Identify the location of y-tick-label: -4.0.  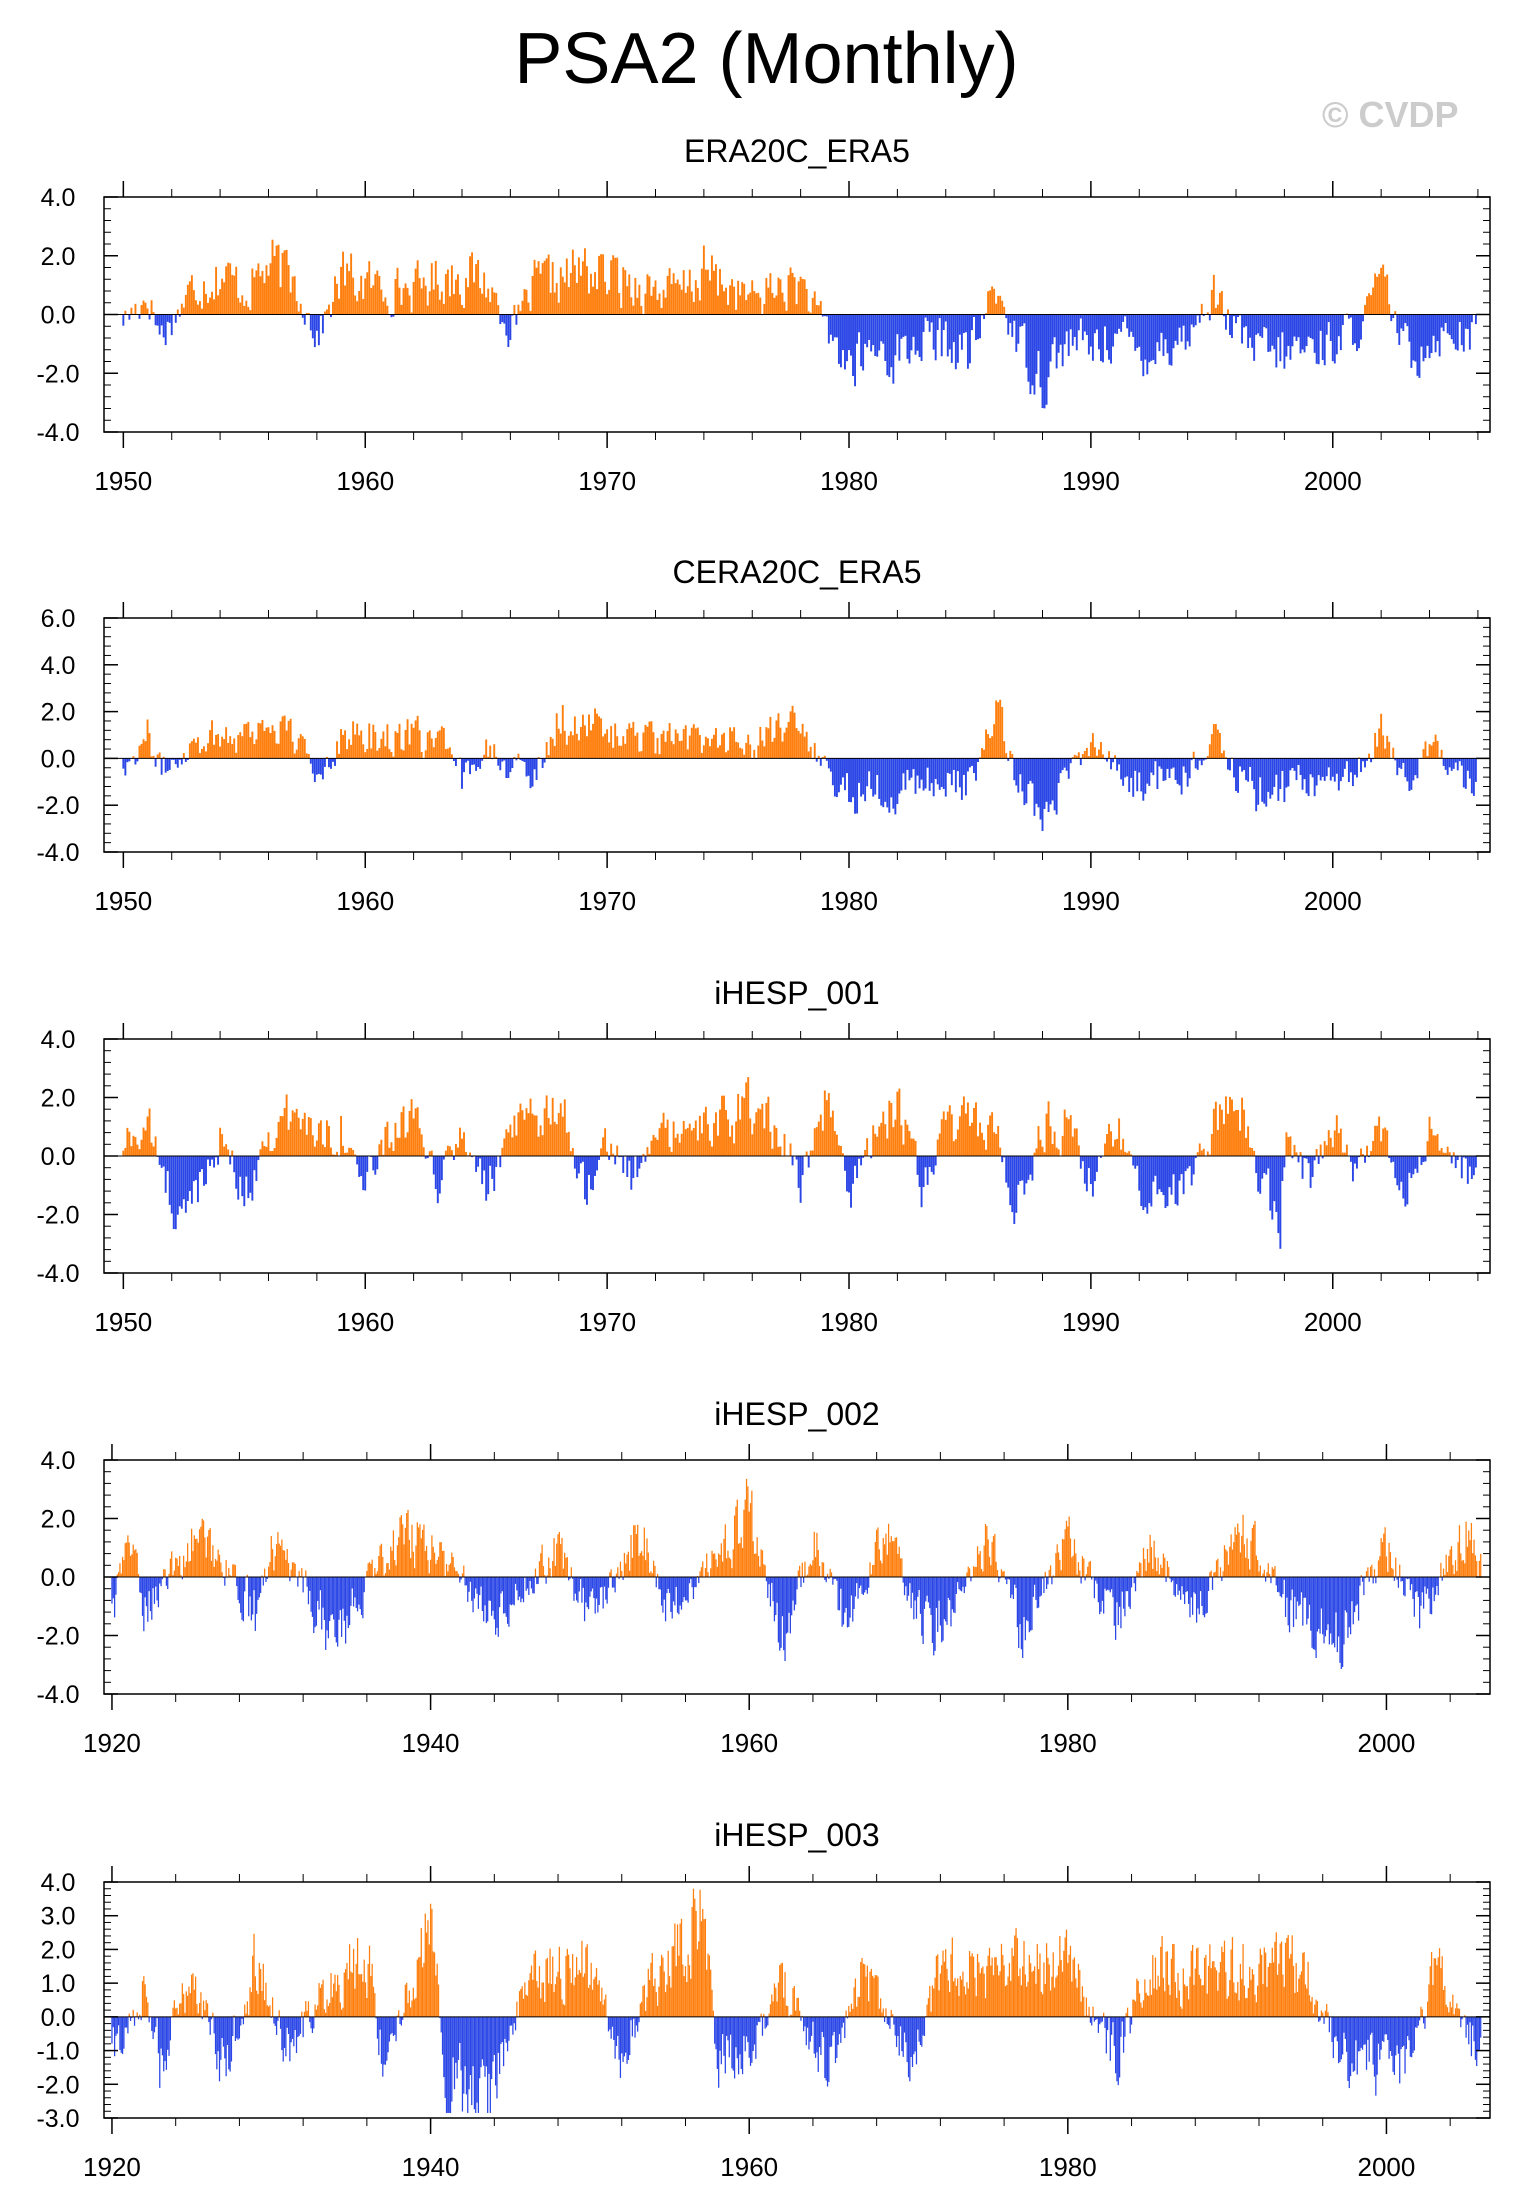
(57, 433).